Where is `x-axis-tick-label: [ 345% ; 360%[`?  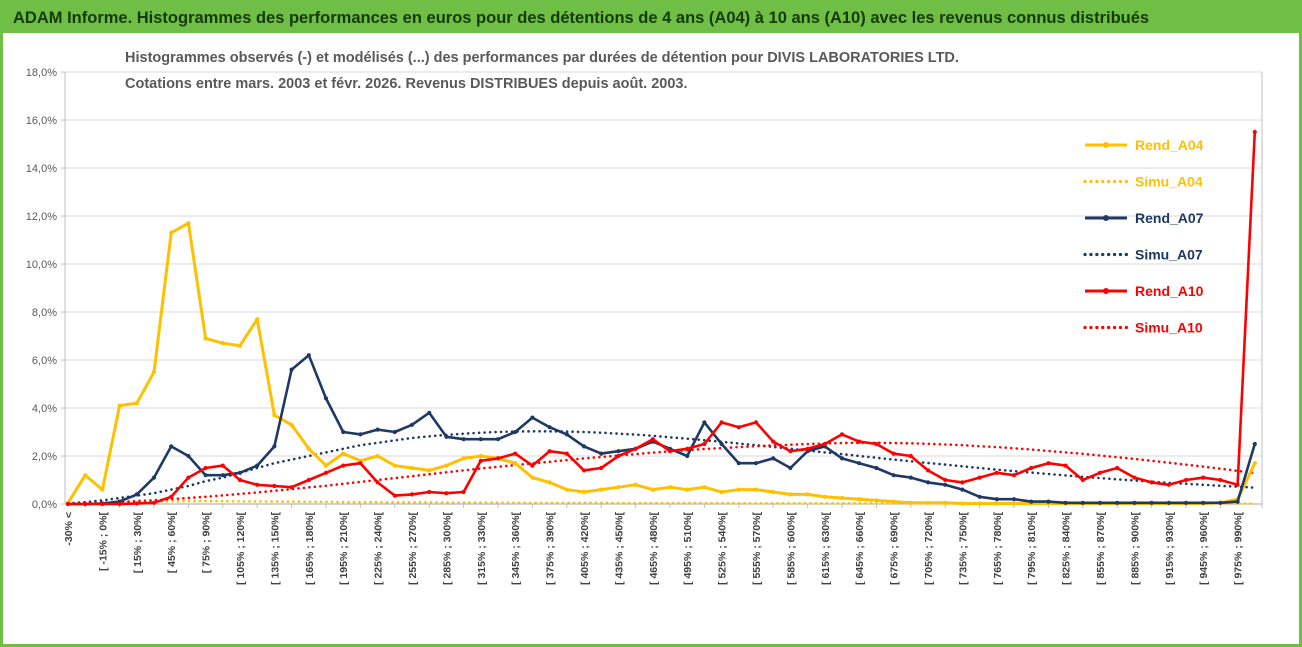 x-axis-tick-label: [ 345% ; 360%[ is located at coordinates (516, 547).